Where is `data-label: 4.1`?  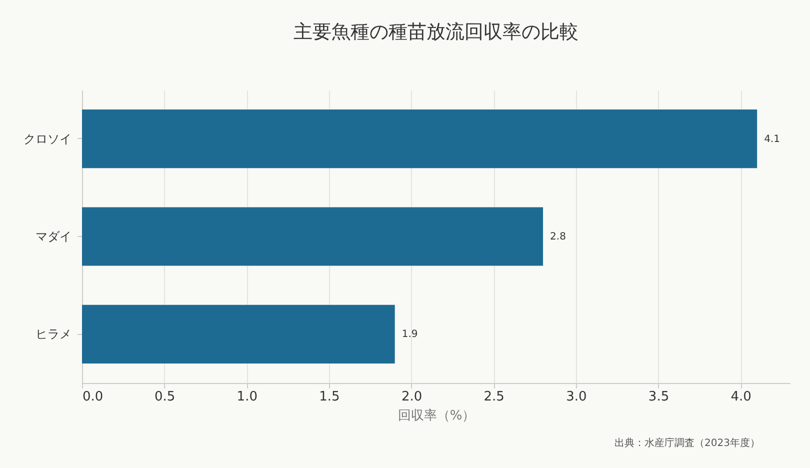 data-label: 4.1 is located at coordinates (772, 139).